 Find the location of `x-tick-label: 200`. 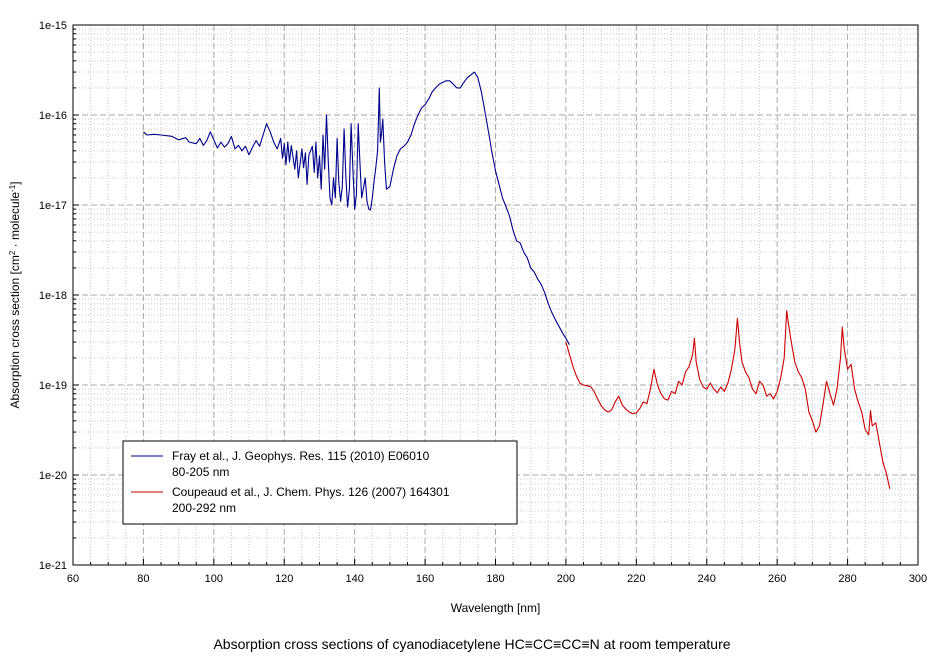

x-tick-label: 200 is located at coordinates (566, 579).